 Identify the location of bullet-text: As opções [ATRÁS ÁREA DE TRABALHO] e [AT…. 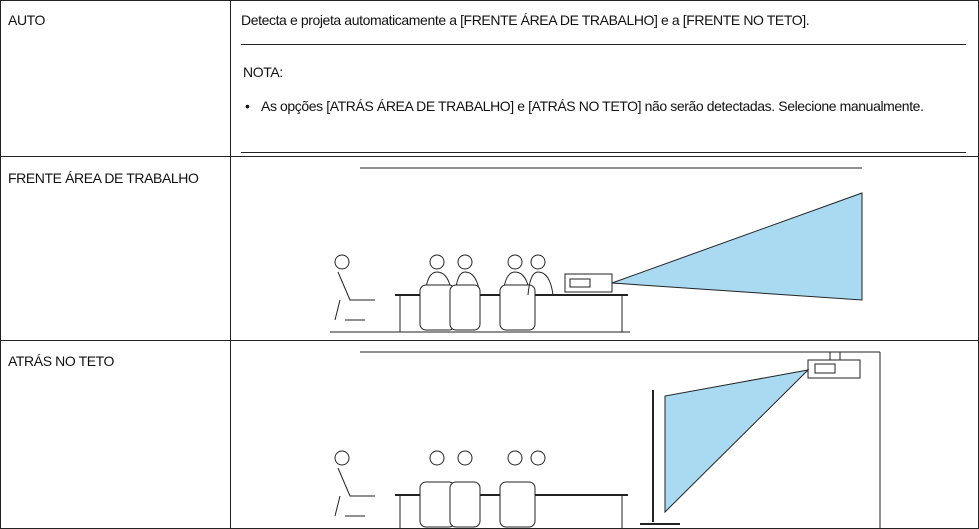
(592, 106).